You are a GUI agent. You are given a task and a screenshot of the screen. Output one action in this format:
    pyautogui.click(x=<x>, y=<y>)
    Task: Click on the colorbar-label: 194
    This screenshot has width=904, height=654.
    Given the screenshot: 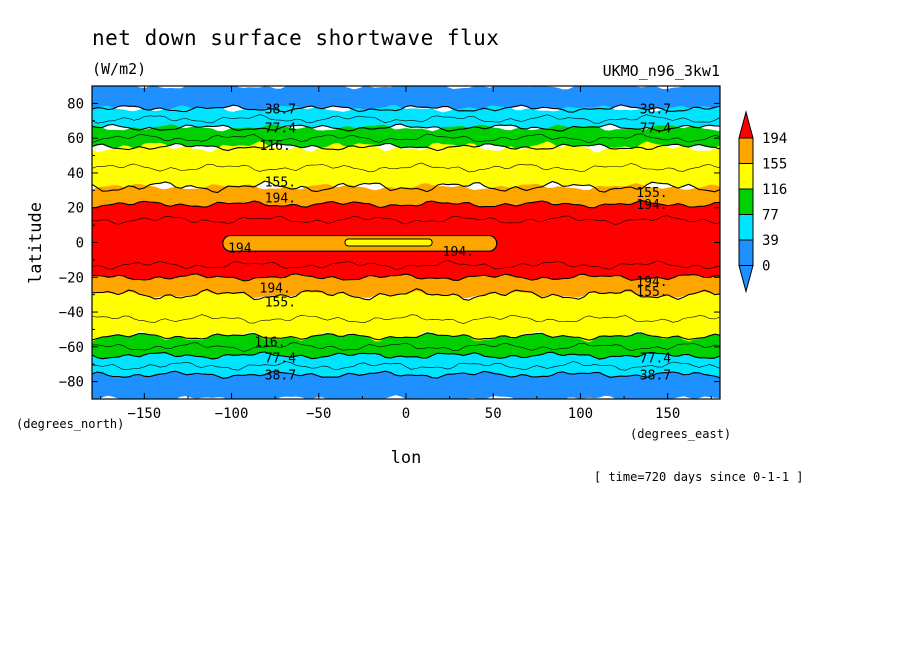 What is the action you would take?
    pyautogui.click(x=774, y=139)
    